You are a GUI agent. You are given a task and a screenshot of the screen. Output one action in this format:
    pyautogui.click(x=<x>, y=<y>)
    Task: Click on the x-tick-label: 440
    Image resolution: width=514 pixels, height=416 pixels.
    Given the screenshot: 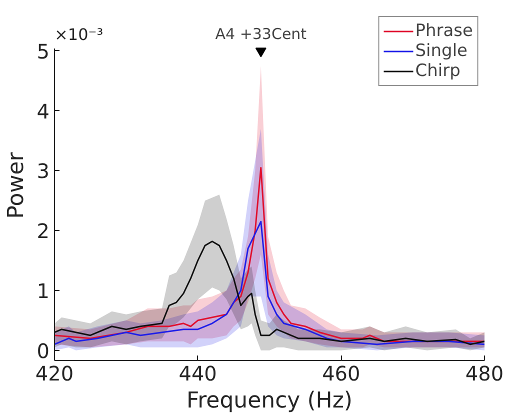 What is the action you would take?
    pyautogui.click(x=197, y=374)
    